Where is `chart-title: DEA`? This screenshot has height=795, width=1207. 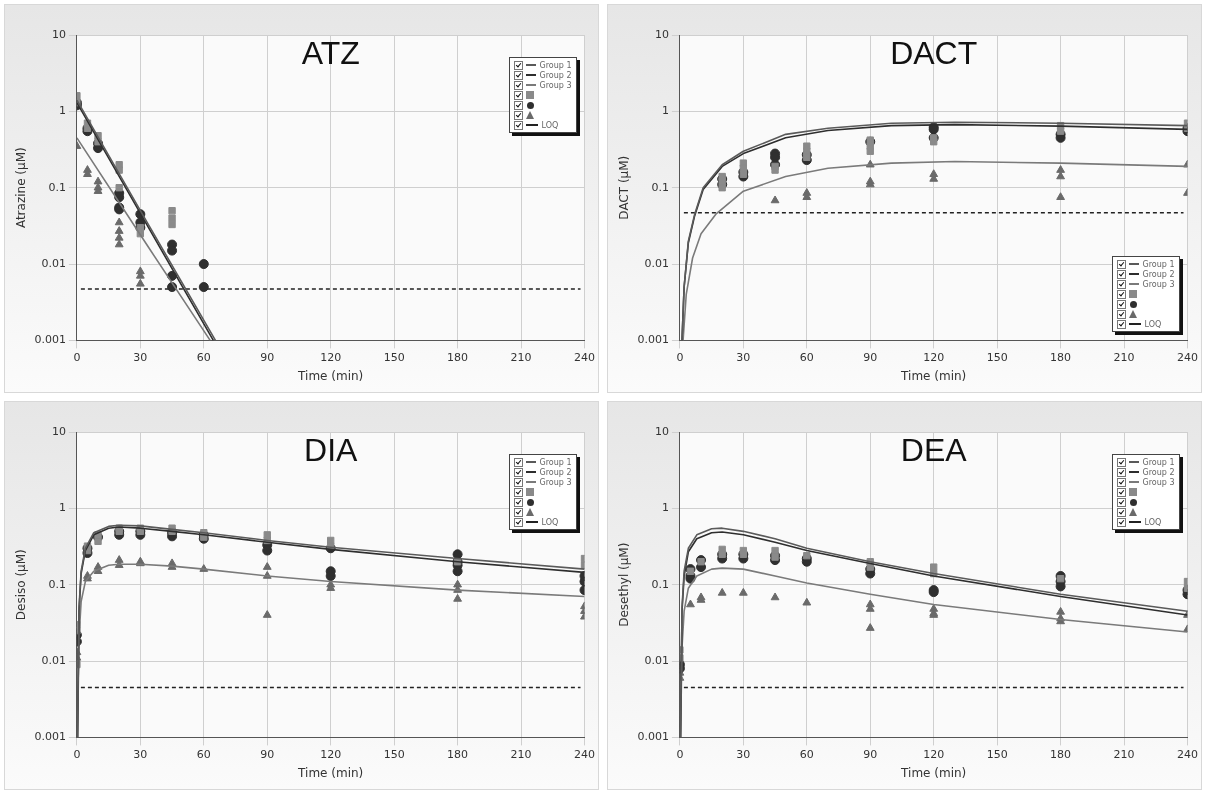
chart-title: DEA is located at coordinates (934, 449).